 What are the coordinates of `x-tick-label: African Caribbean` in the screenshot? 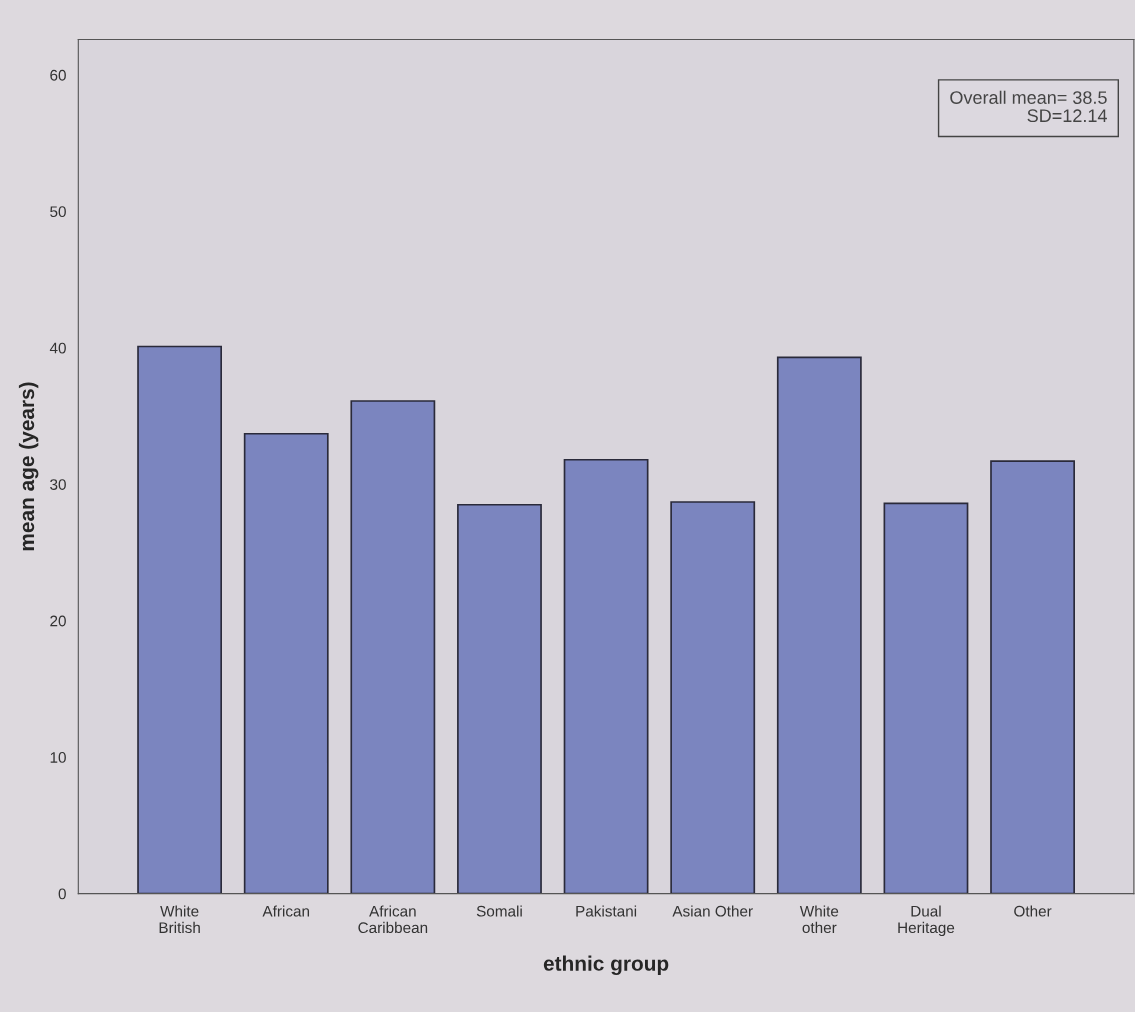 It's located at (393, 919).